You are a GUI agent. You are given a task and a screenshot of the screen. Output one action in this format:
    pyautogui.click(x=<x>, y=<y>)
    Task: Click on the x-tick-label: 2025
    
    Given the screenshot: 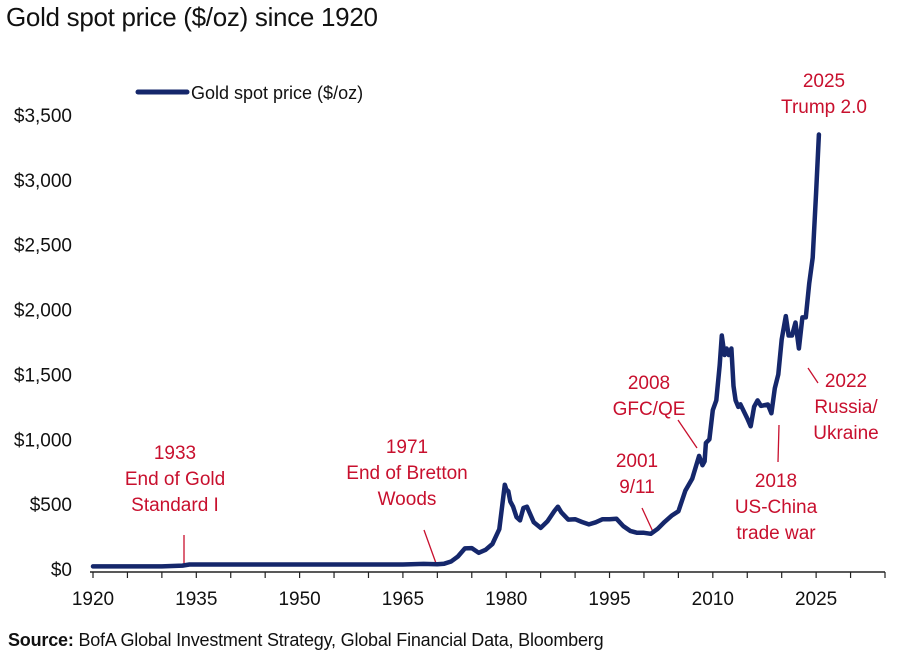 What is the action you would take?
    pyautogui.click(x=816, y=599)
    